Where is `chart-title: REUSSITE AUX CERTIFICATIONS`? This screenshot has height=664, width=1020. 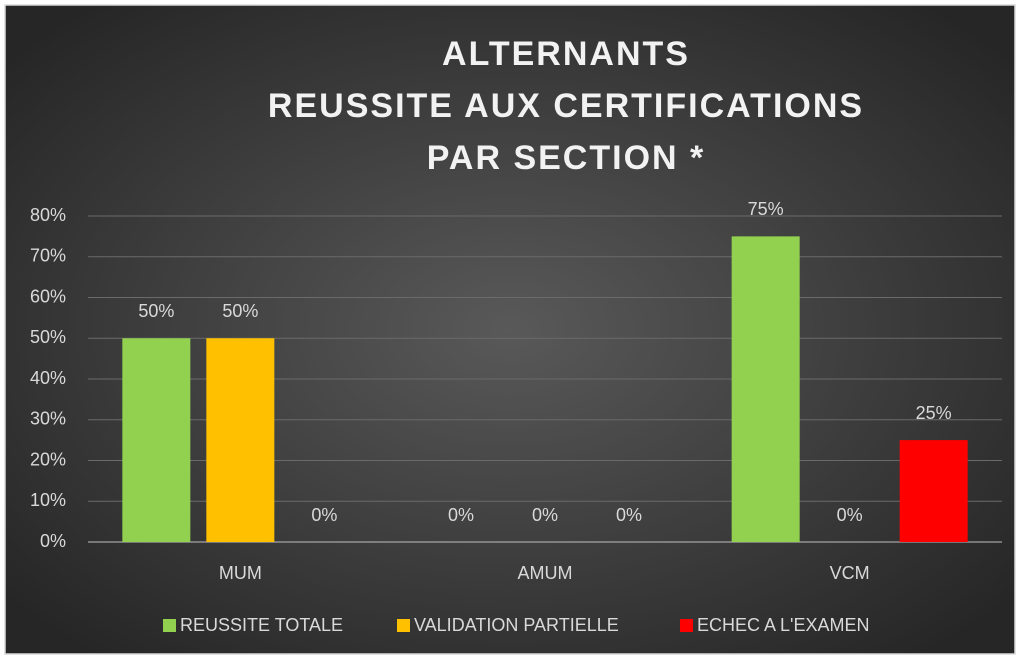 chart-title: REUSSITE AUX CERTIFICATIONS is located at coordinates (566, 106).